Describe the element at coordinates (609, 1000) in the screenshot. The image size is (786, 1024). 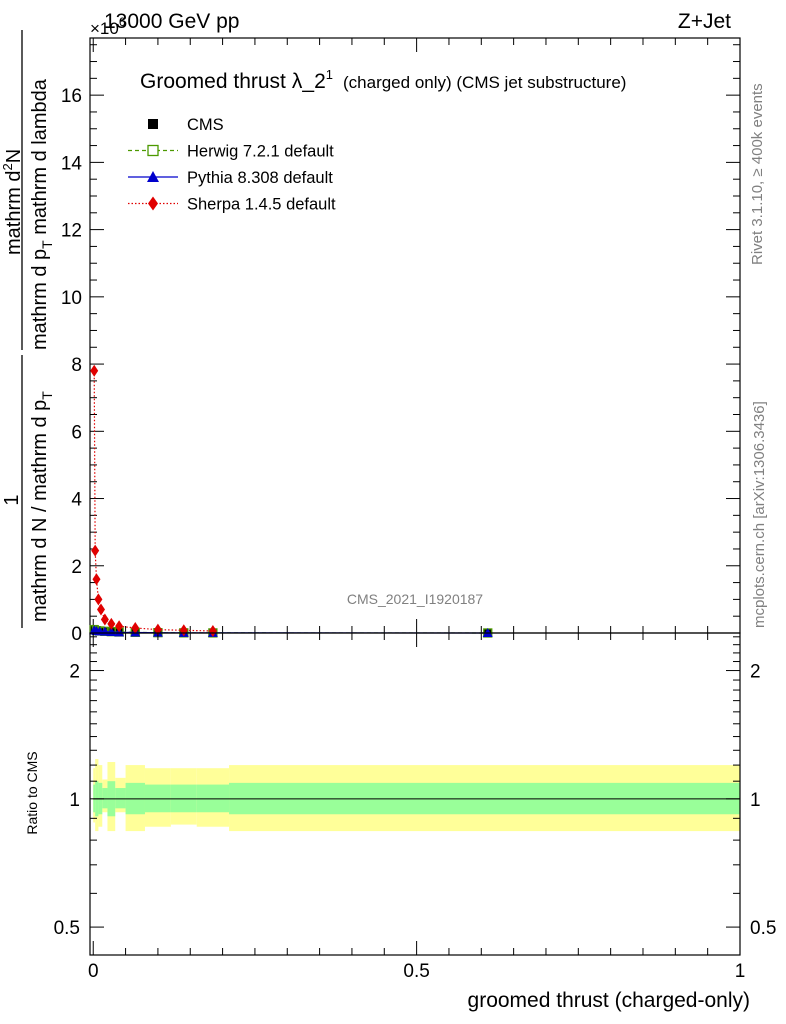
I see `x-axis-label: groomed thrust (charged-only)` at that location.